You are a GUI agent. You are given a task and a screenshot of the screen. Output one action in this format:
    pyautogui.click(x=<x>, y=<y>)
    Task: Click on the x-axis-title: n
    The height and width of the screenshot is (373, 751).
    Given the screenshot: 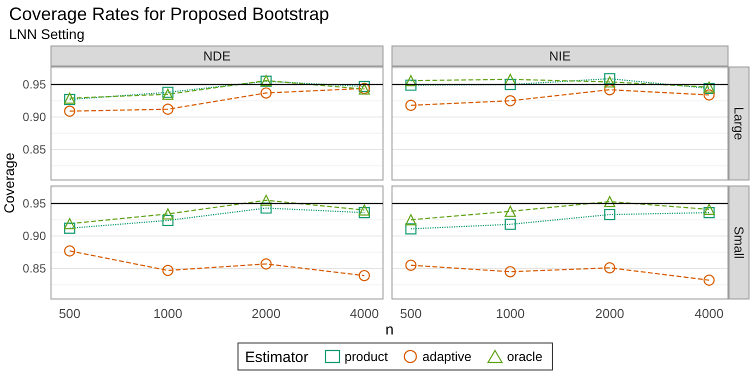 What is the action you would take?
    pyautogui.click(x=389, y=330)
    